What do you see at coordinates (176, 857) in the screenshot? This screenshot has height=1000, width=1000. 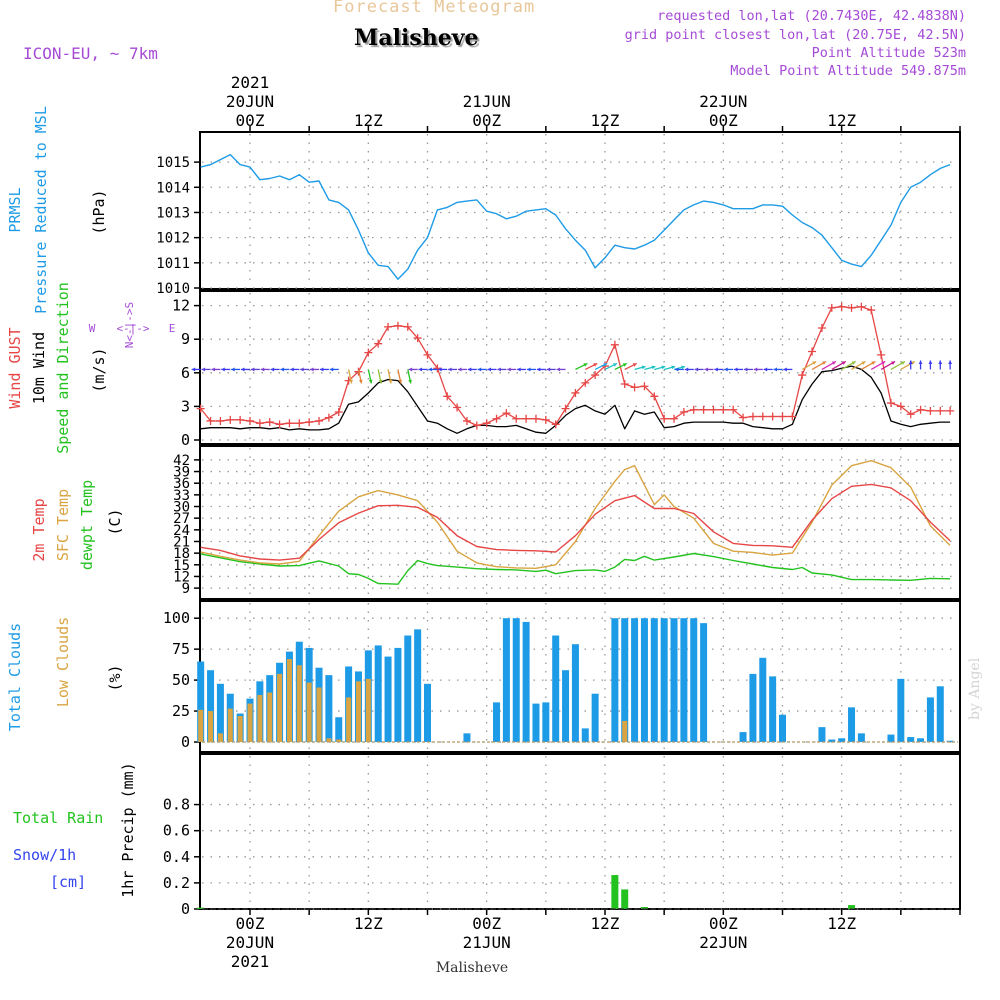 I see `precipitation-ytick-label: 0.4` at bounding box center [176, 857].